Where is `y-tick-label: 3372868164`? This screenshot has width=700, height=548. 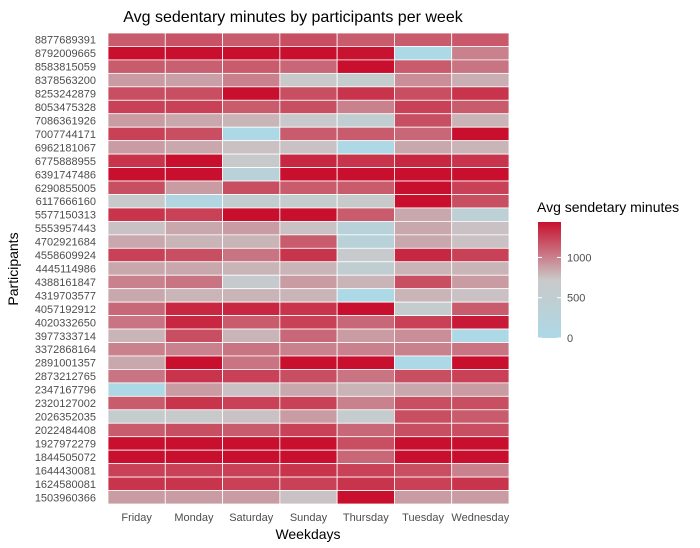 y-tick-label: 3372868164 is located at coordinates (65, 350).